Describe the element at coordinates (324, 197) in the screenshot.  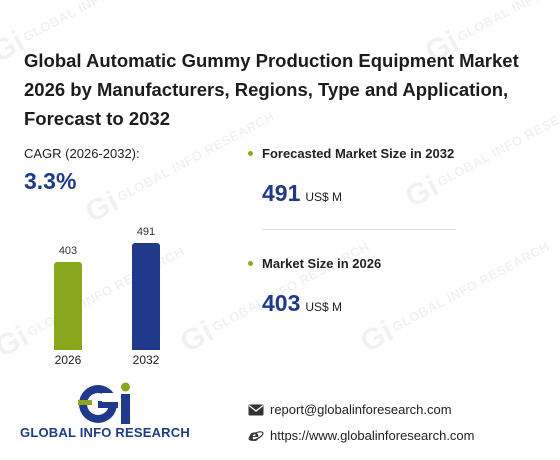
I see `forecast-unit: US$ M` at that location.